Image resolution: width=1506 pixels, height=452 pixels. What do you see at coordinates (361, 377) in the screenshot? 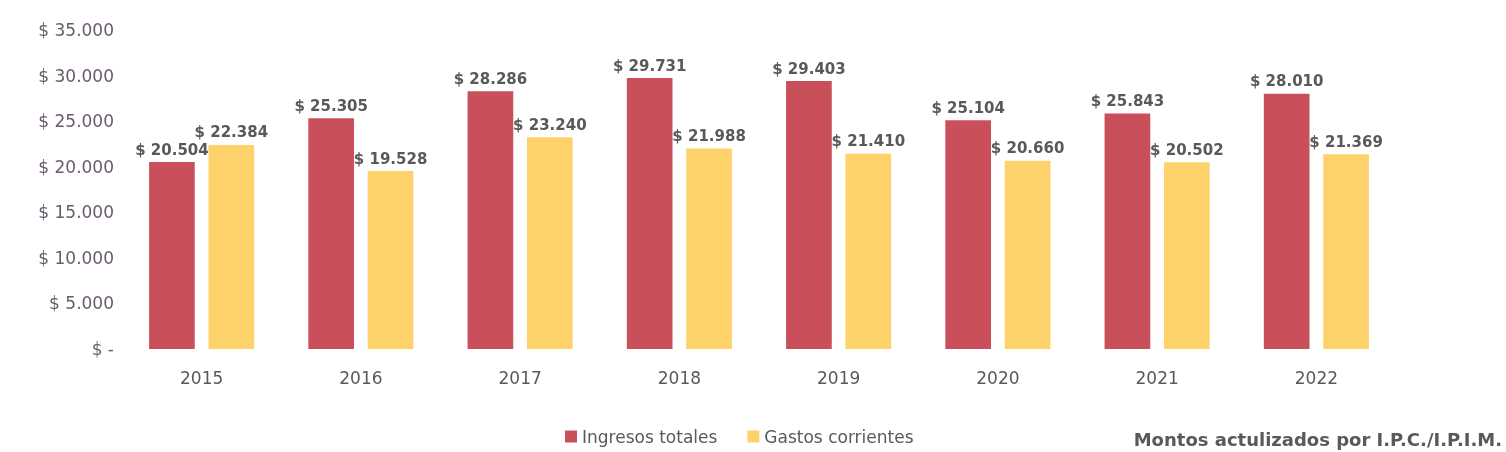
I see `x-tick-label: 2016` at bounding box center [361, 377].